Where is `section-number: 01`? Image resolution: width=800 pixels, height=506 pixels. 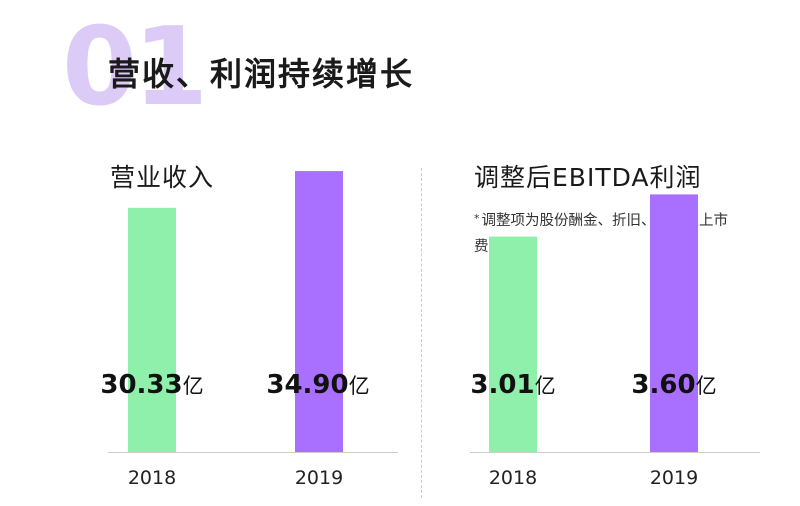
section-number: 01 is located at coordinates (135, 67).